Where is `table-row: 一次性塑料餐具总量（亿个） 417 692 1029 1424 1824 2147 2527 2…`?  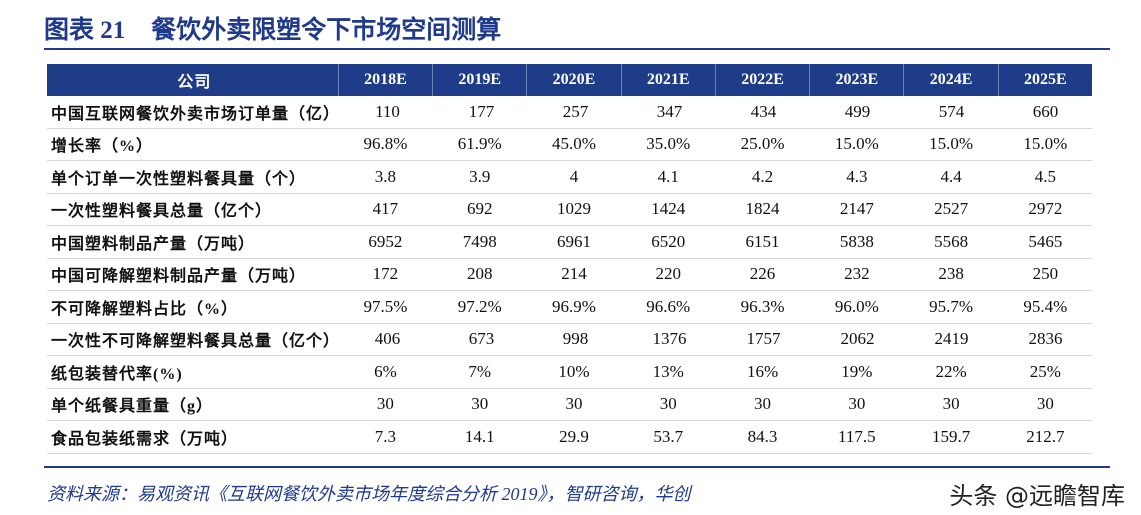
table-row: 一次性塑料餐具总量（亿个） 417 692 1029 1424 1824 2147 2527 2… is located at coordinates (569, 209).